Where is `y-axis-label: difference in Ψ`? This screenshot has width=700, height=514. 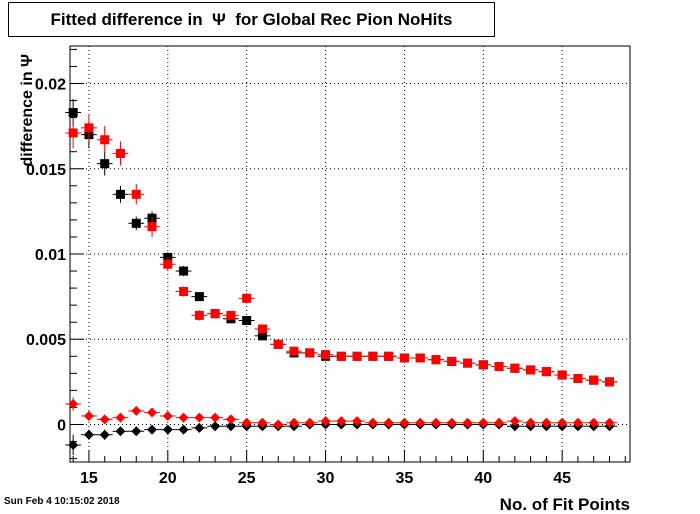
y-axis-label: difference in Ψ is located at coordinates (27, 110).